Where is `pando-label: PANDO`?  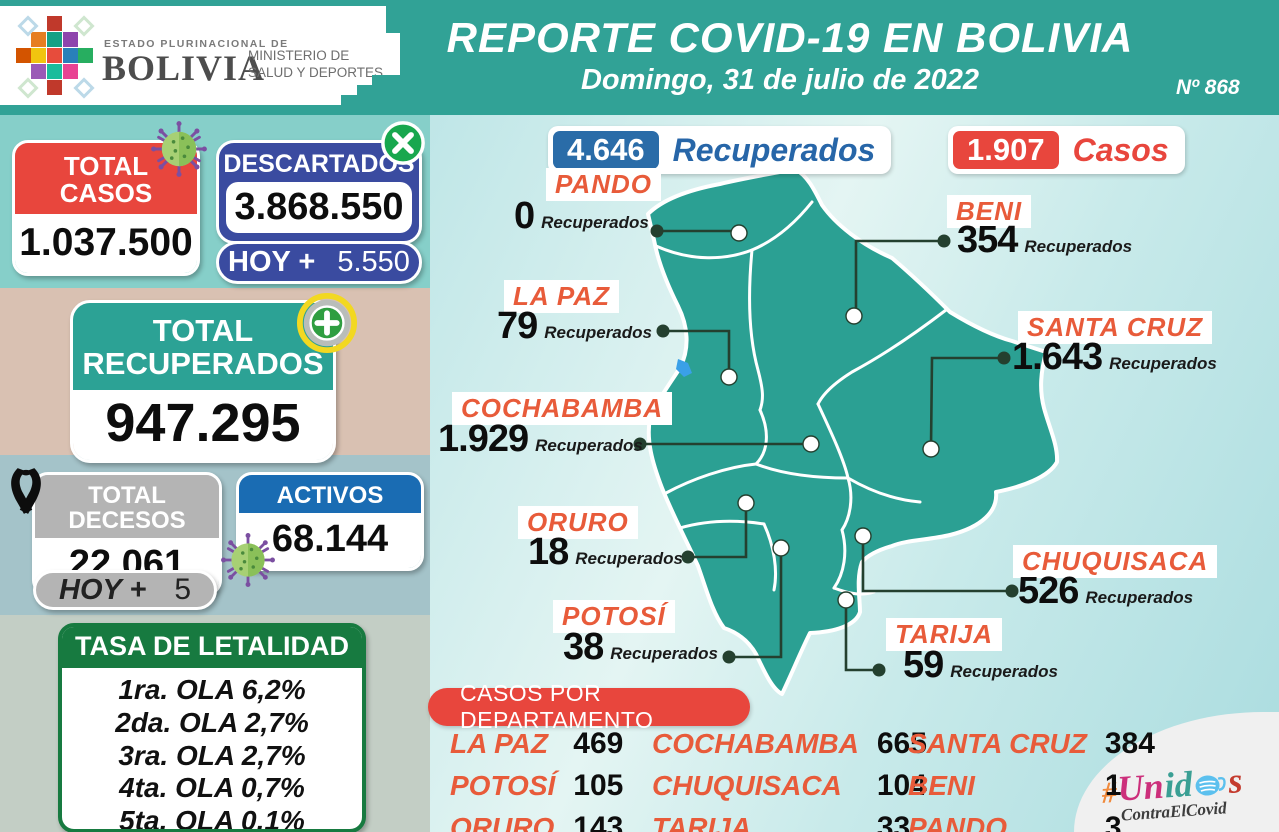 pando-label: PANDO is located at coordinates (603, 184).